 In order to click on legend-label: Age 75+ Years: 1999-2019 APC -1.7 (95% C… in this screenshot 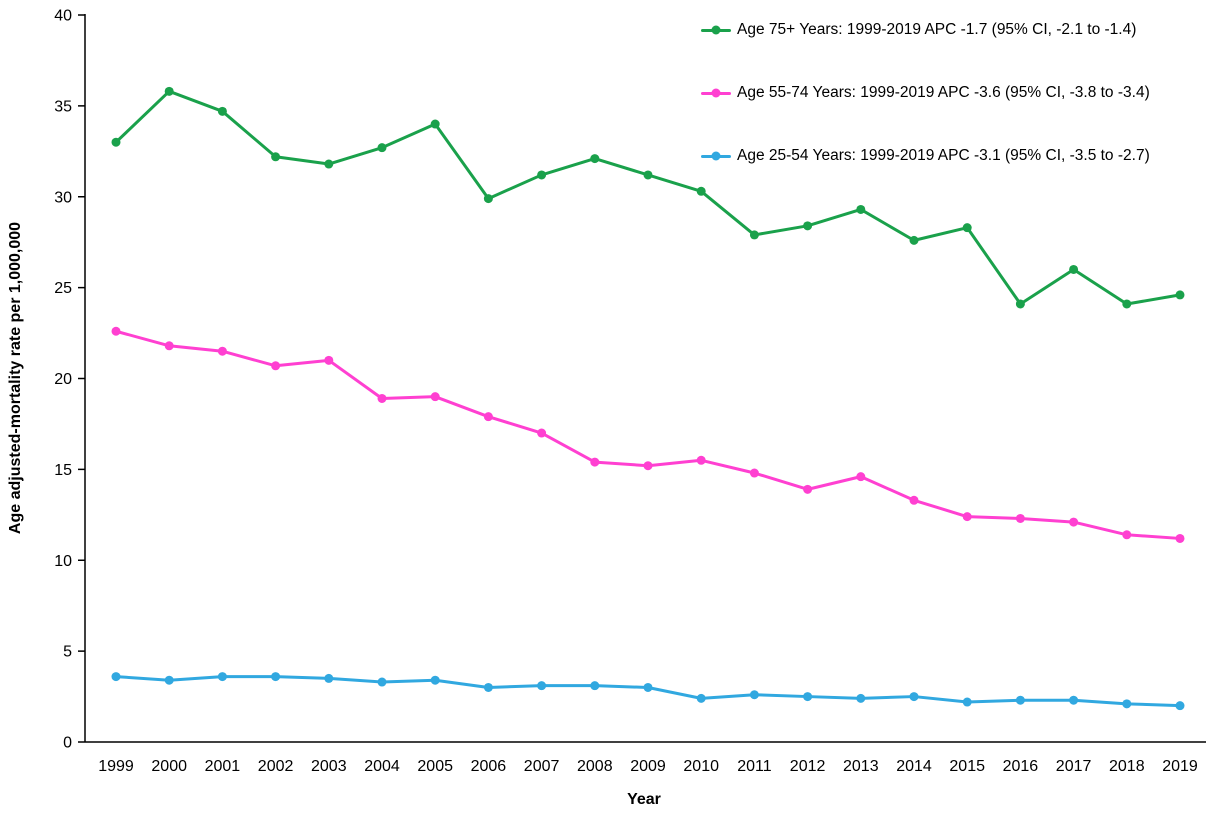, I will do `click(937, 29)`.